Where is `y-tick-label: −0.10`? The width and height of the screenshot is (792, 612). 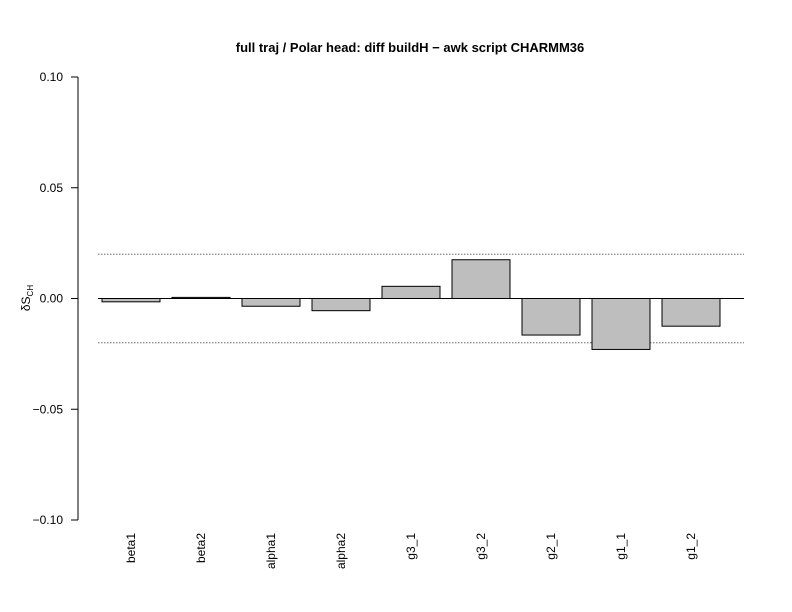 y-tick-label: −0.10 is located at coordinates (48, 520).